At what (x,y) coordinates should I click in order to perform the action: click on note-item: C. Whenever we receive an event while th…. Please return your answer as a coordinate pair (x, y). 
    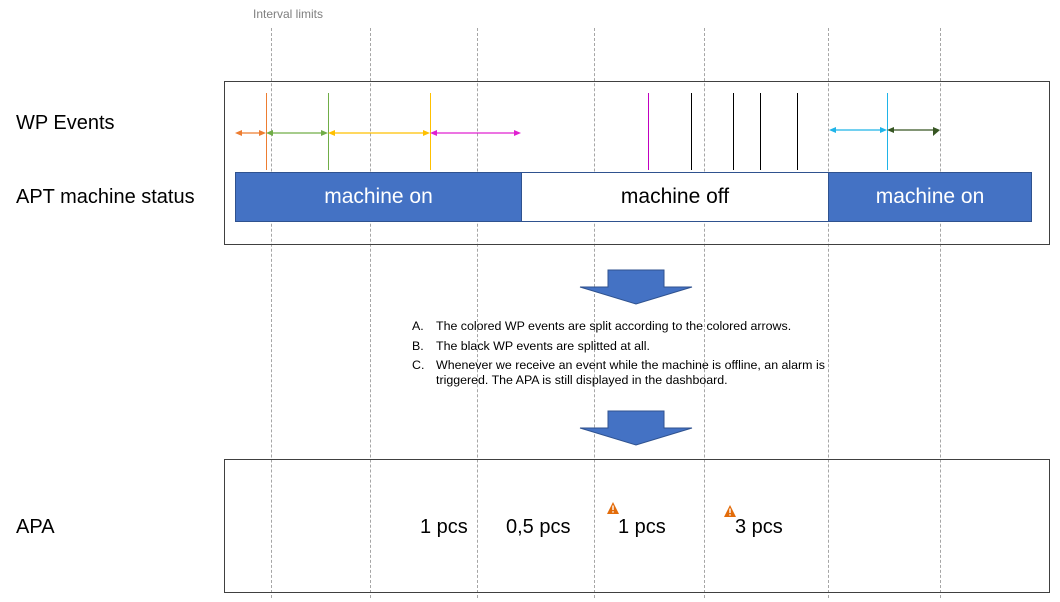
    Looking at the image, I should click on (637, 372).